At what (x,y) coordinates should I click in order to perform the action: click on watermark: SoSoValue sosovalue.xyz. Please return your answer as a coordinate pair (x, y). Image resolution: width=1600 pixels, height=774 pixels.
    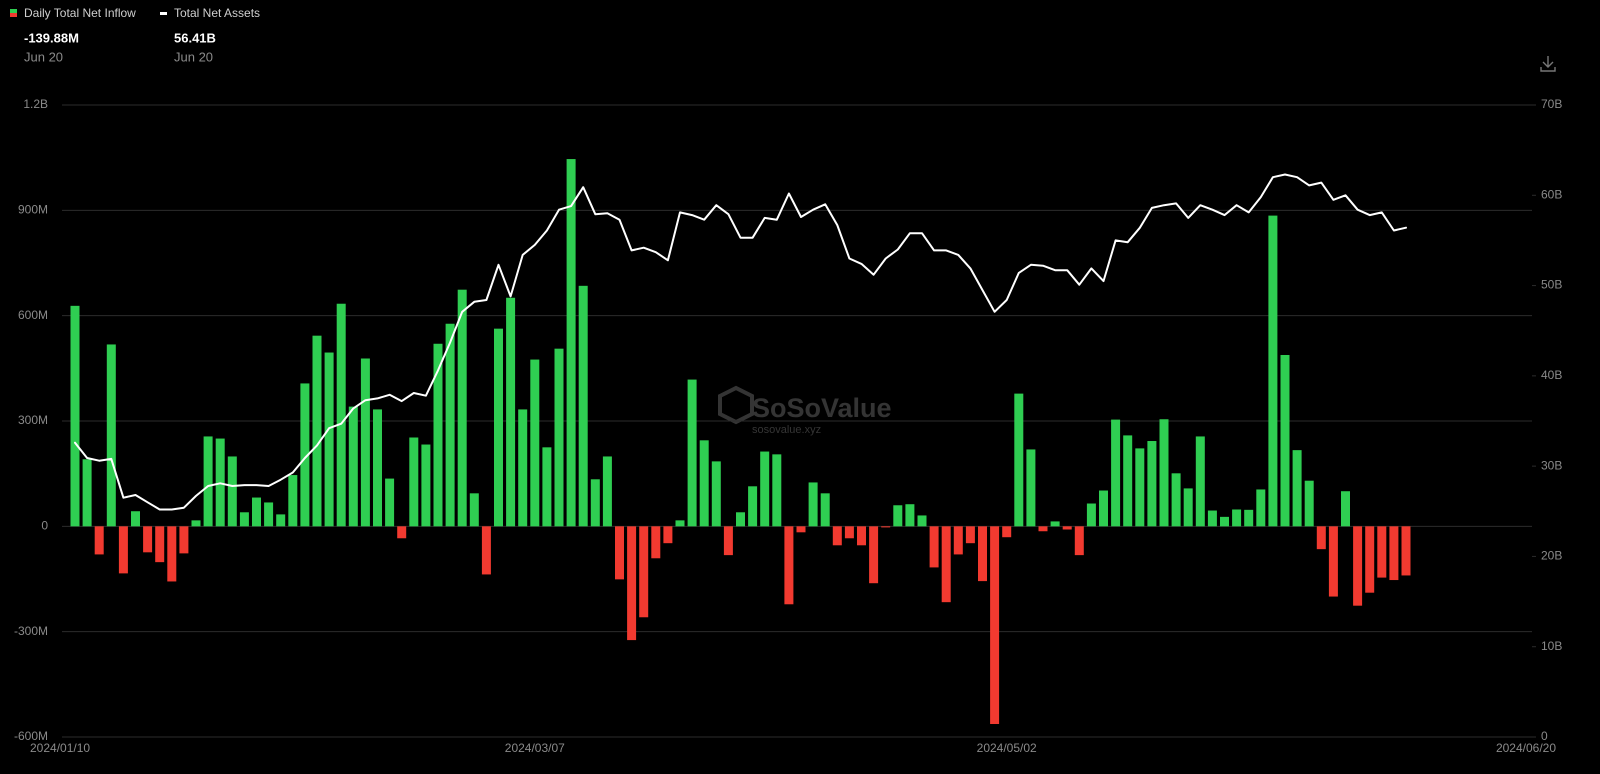
    Looking at the image, I should click on (805, 410).